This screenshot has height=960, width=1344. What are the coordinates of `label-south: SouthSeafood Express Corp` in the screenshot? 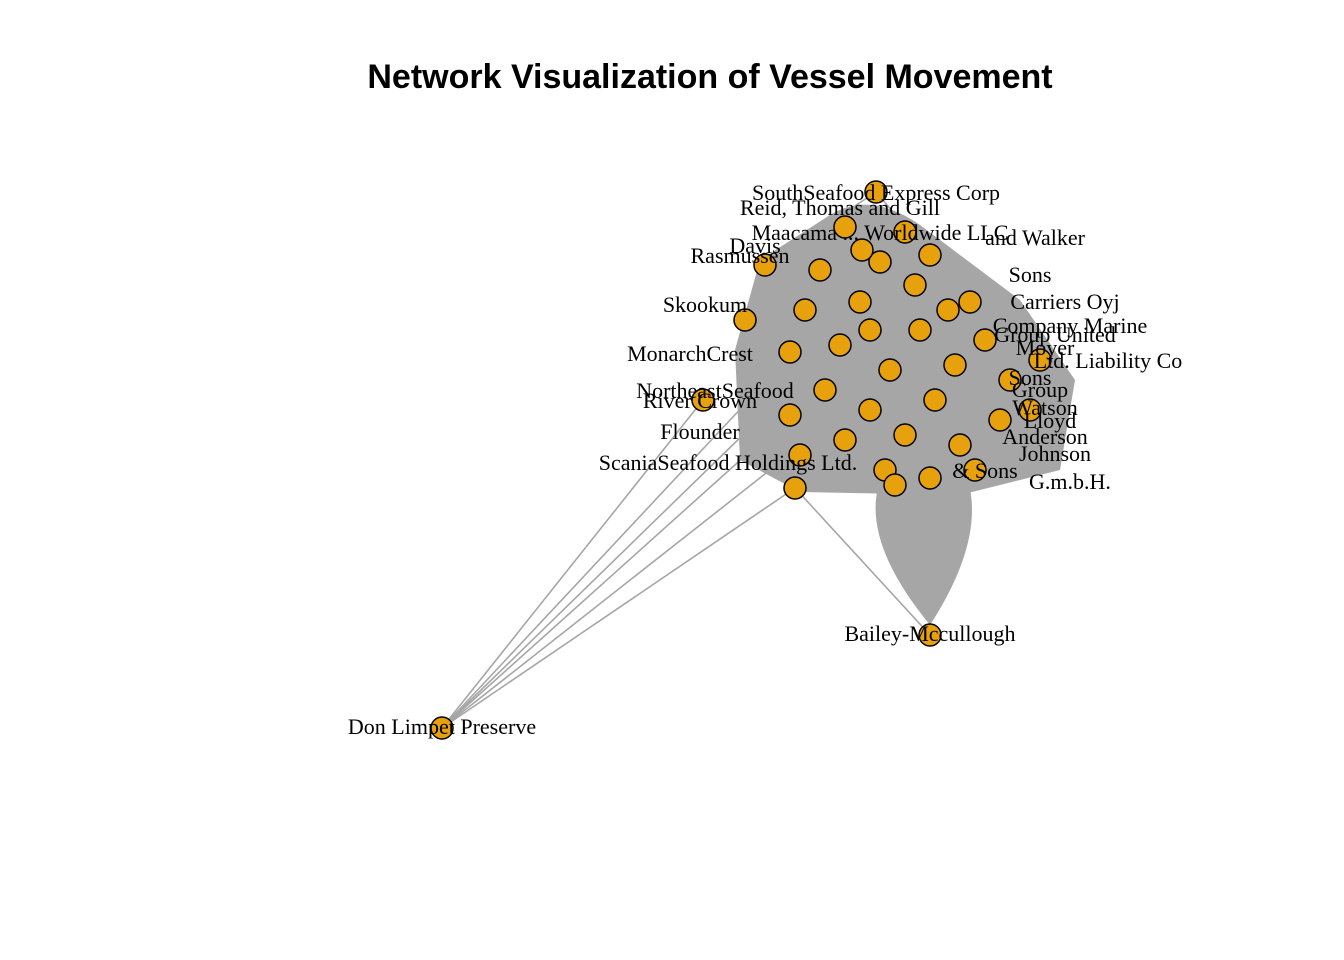 It's located at (876, 192).